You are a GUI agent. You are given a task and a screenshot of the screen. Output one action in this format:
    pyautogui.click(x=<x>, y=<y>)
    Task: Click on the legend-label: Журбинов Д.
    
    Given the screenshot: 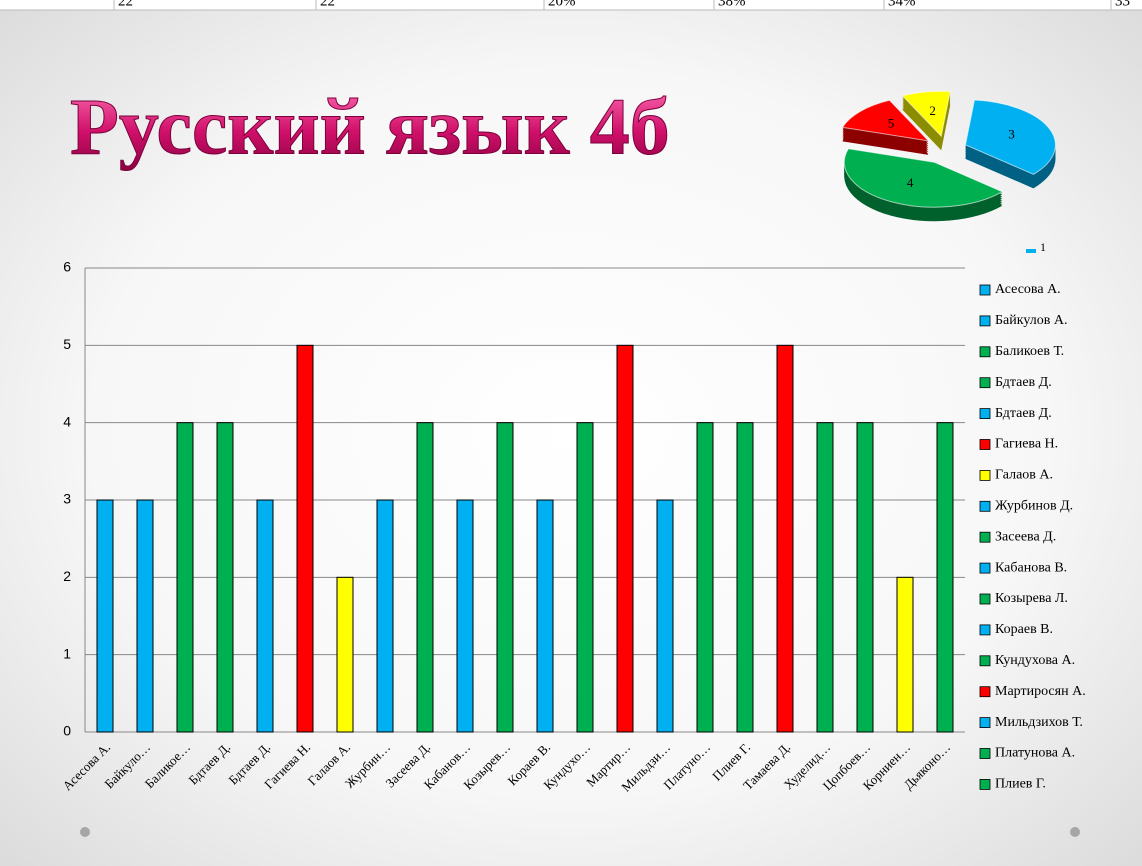 What is the action you would take?
    pyautogui.click(x=1034, y=506)
    